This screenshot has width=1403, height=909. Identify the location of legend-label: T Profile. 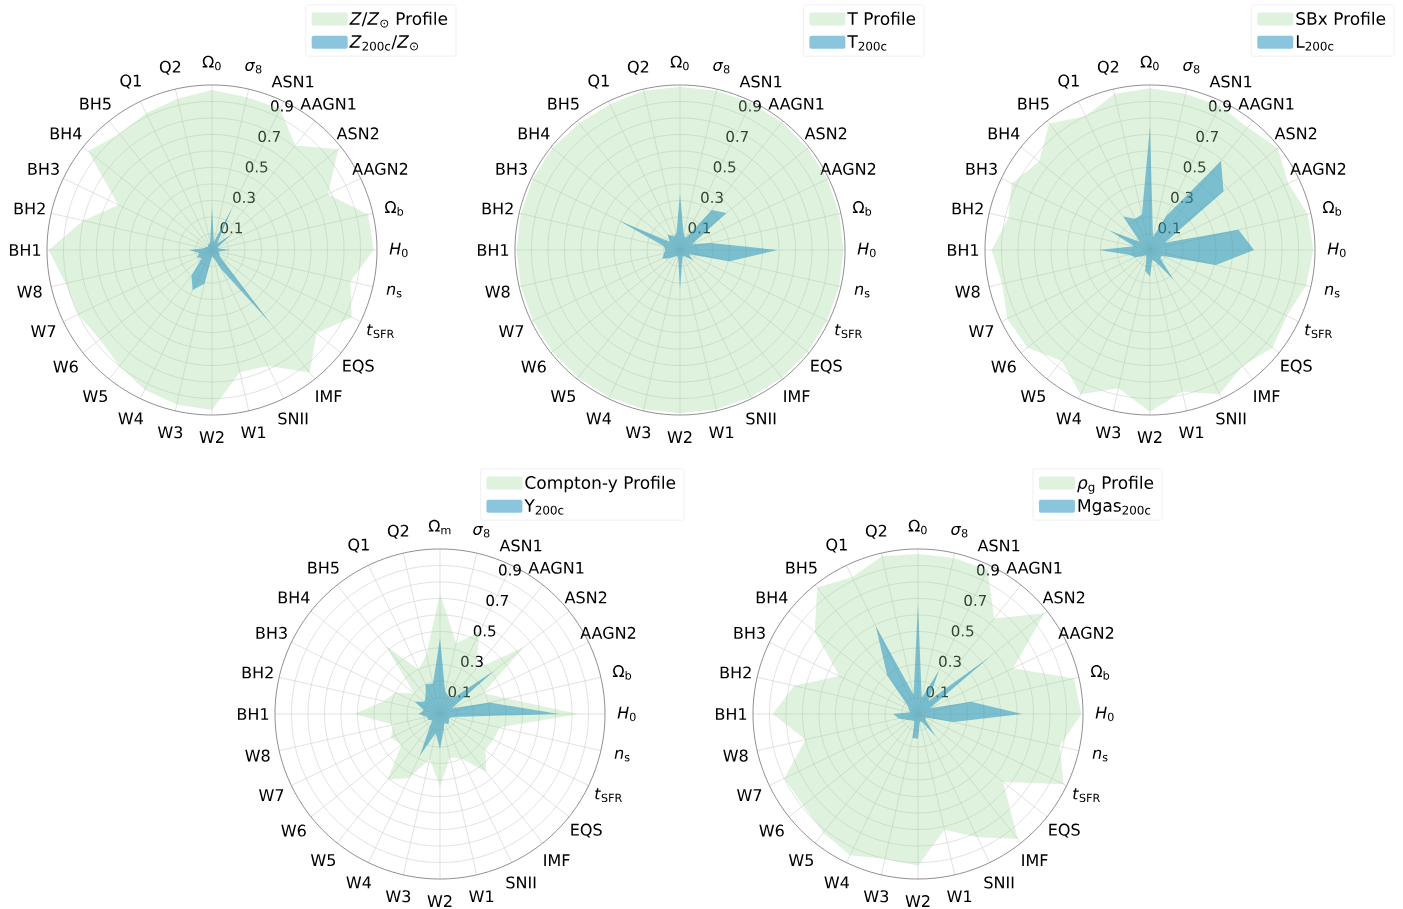
(881, 18).